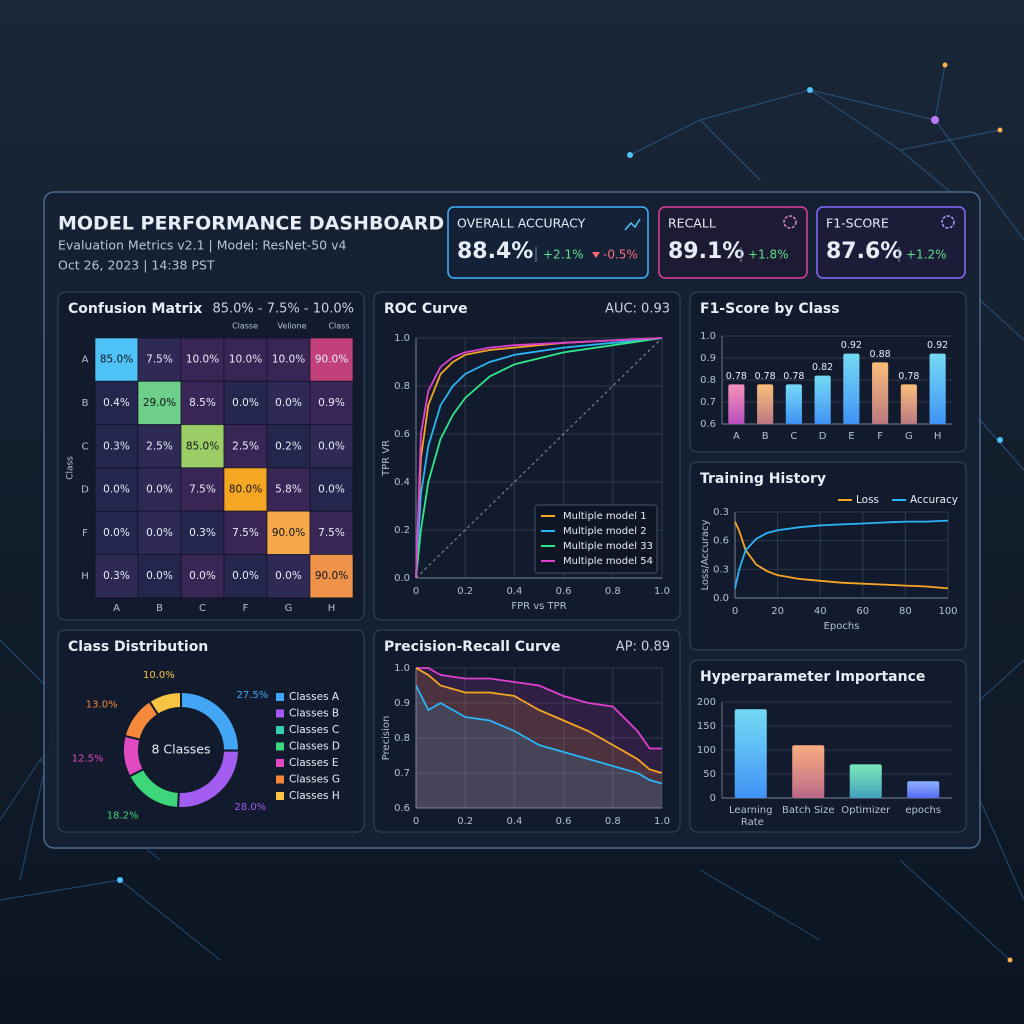  What do you see at coordinates (880, 354) in the screenshot?
I see `value-label: 0.88` at bounding box center [880, 354].